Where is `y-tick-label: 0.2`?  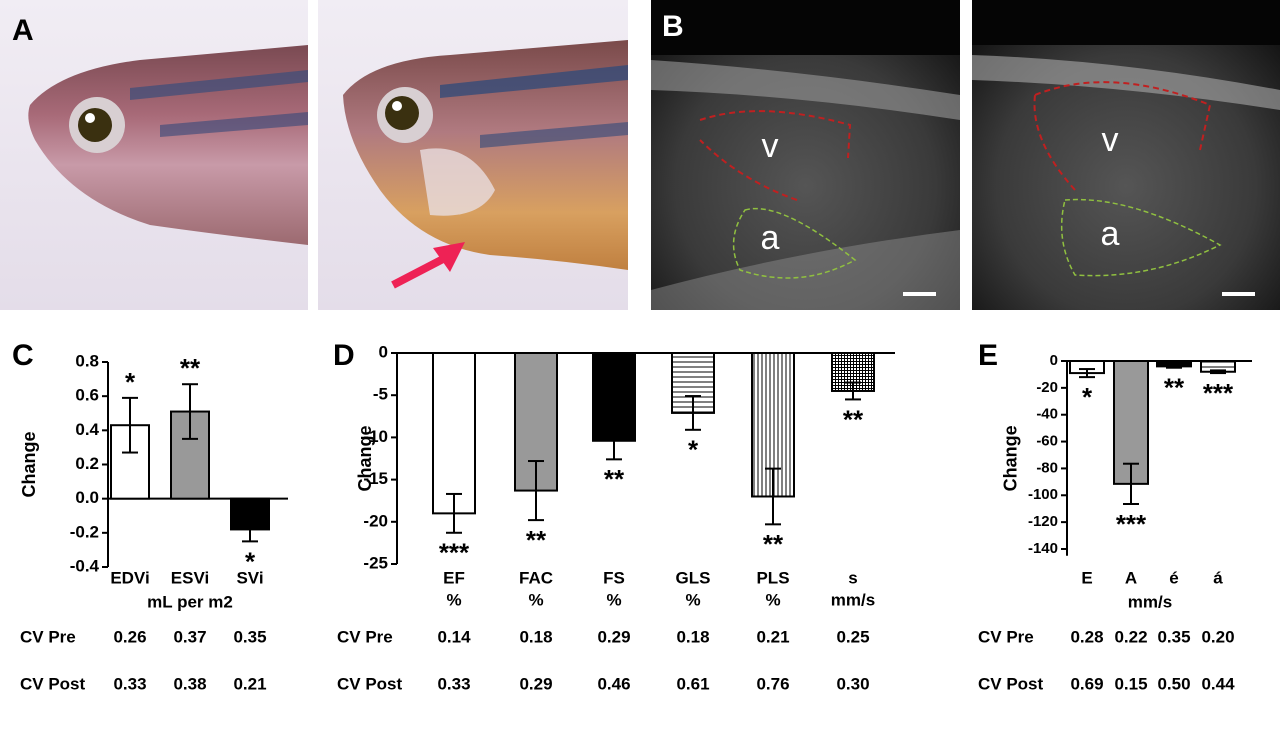 y-tick-label: 0.2 is located at coordinates (87, 463).